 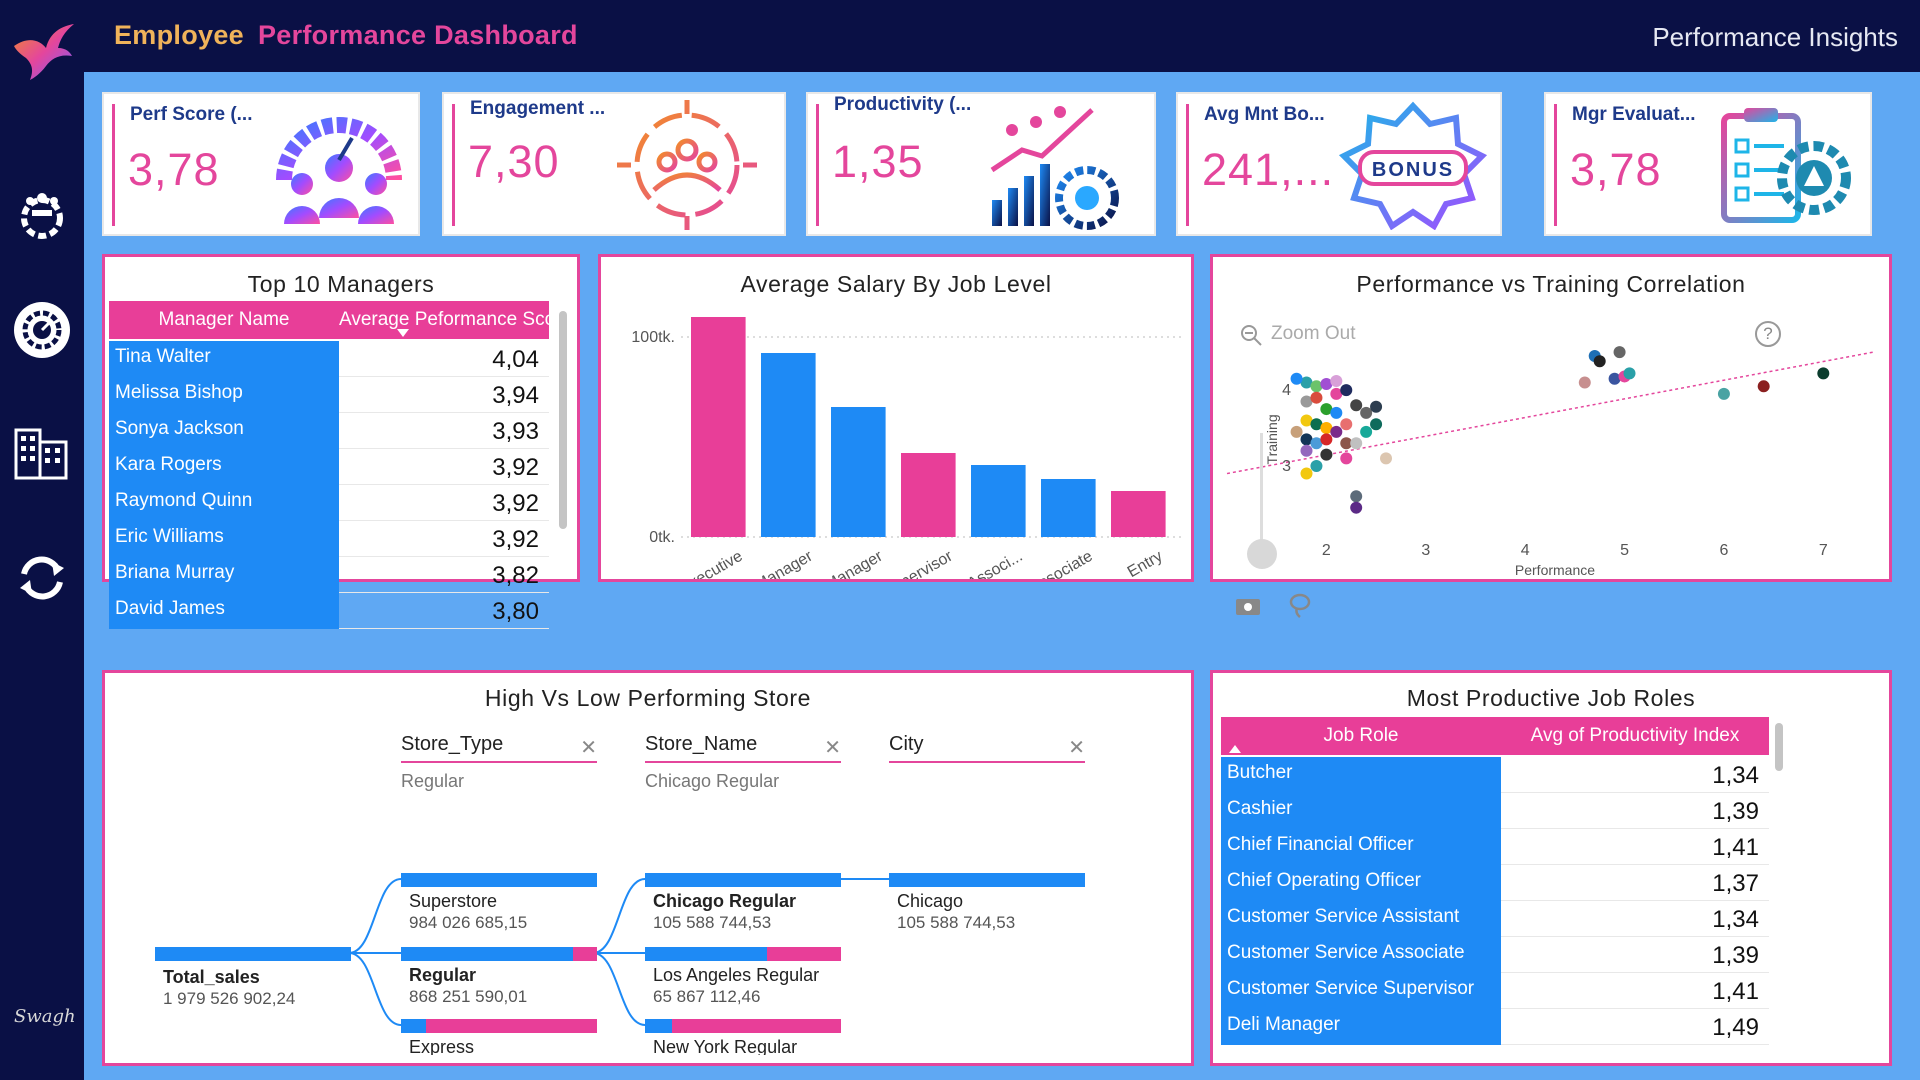 I want to click on zoom-out-button: Zoom Out, so click(x=1309, y=334).